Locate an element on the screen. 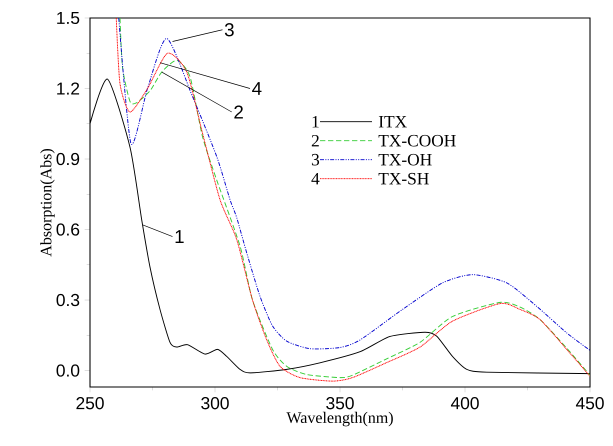  text: 4 is located at coordinates (315, 178).